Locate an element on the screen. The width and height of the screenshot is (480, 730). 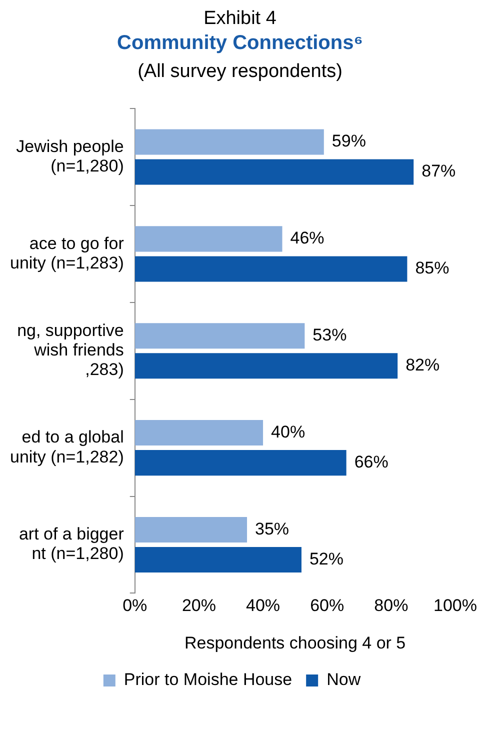
y-tick-label: ace to go for unity (n=1,283) is located at coordinates (67, 253).